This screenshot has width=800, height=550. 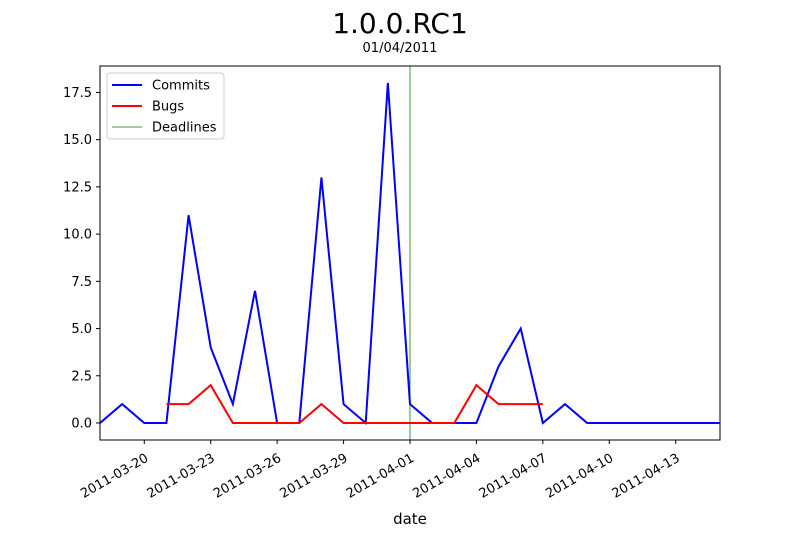 I want to click on x-tick-label: 2011-03-26, so click(x=247, y=476).